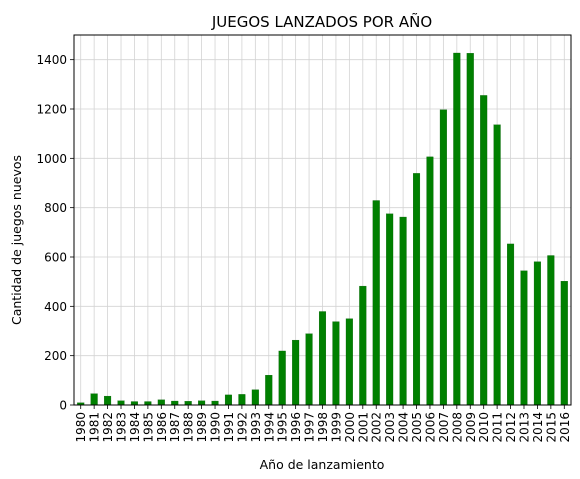  I want to click on bar-1999, so click(336, 363).